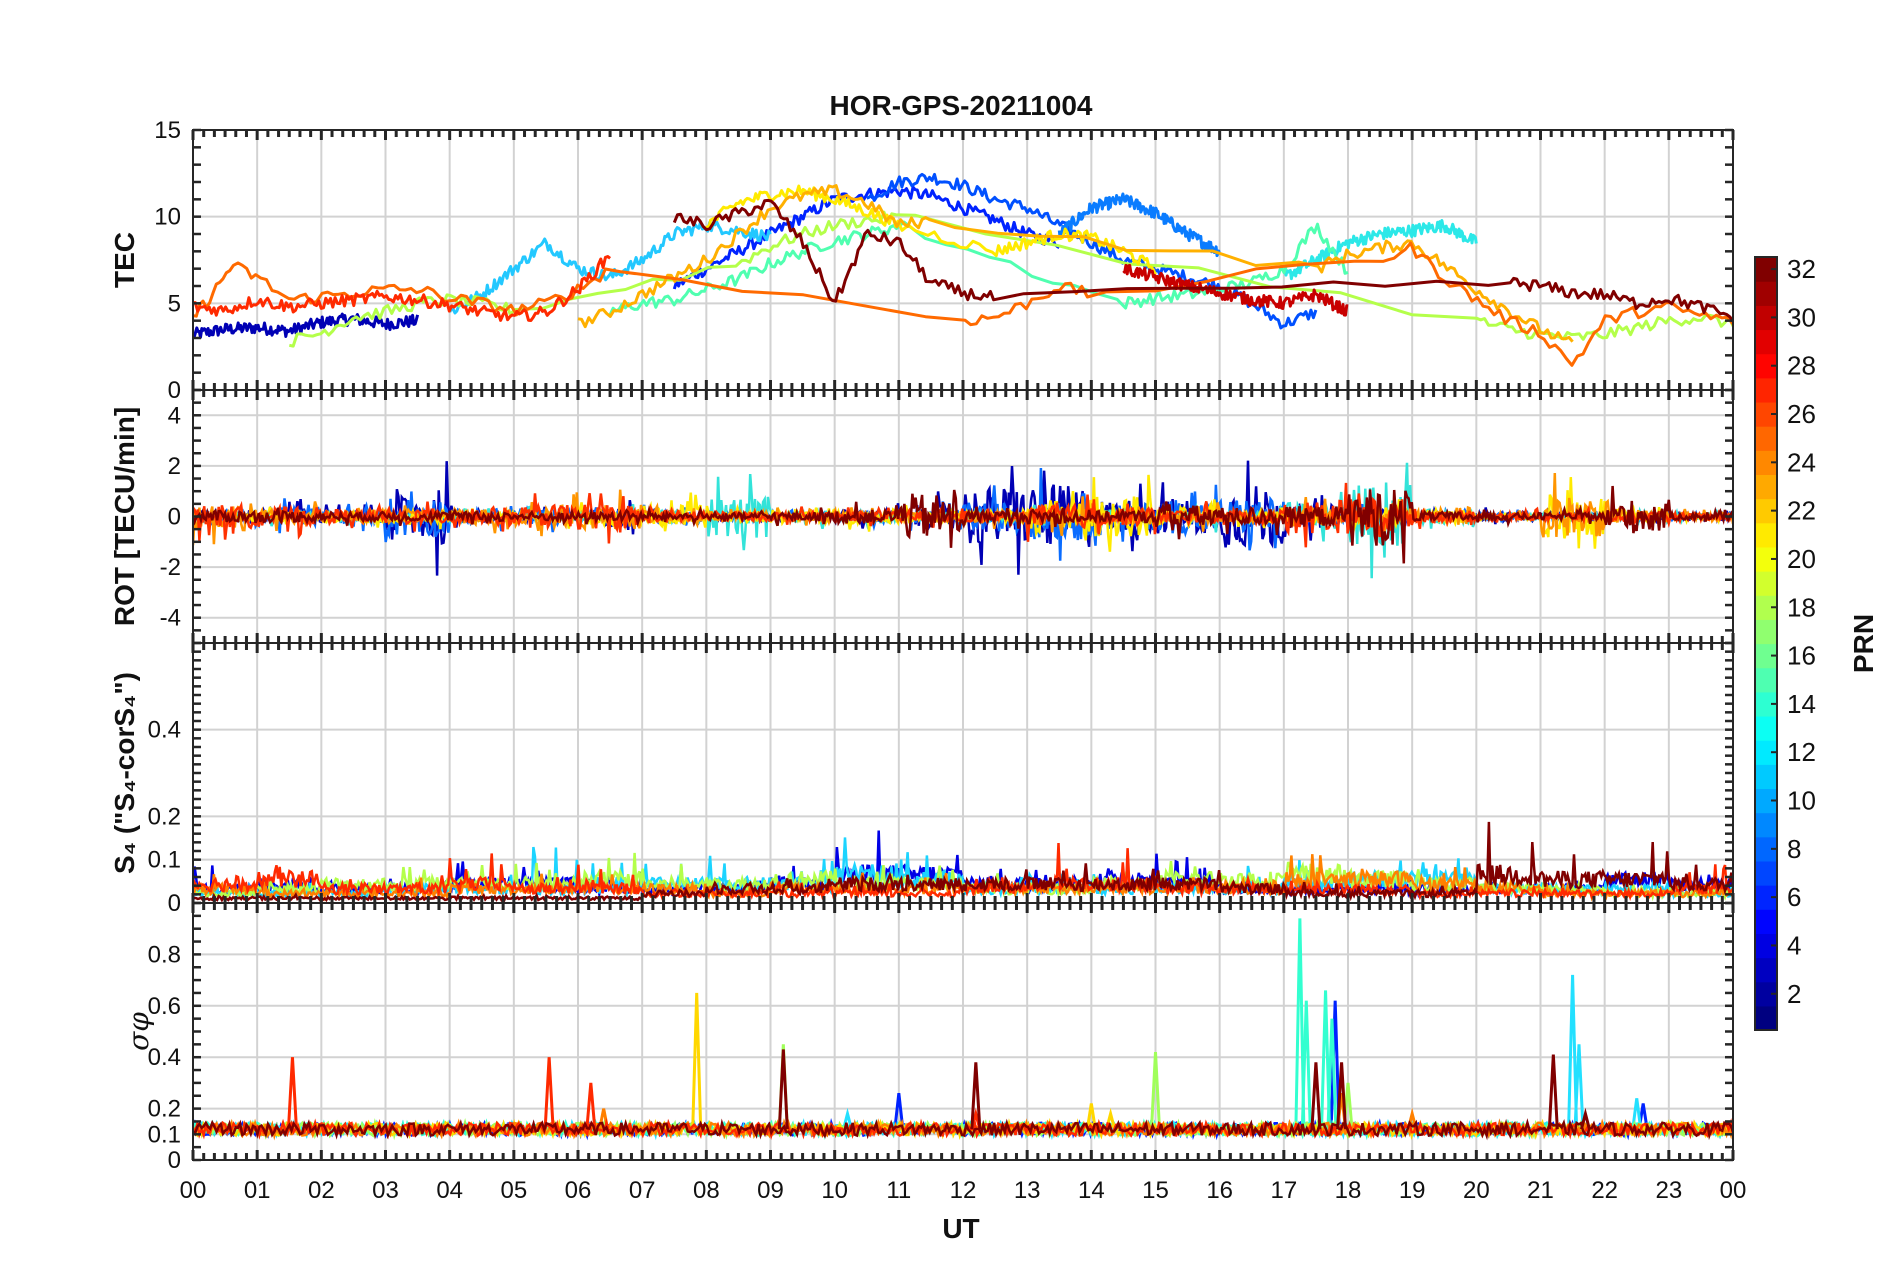 This screenshot has height=1272, width=1902. What do you see at coordinates (898, 1190) in the screenshot?
I see `x-tick-label: 11` at bounding box center [898, 1190].